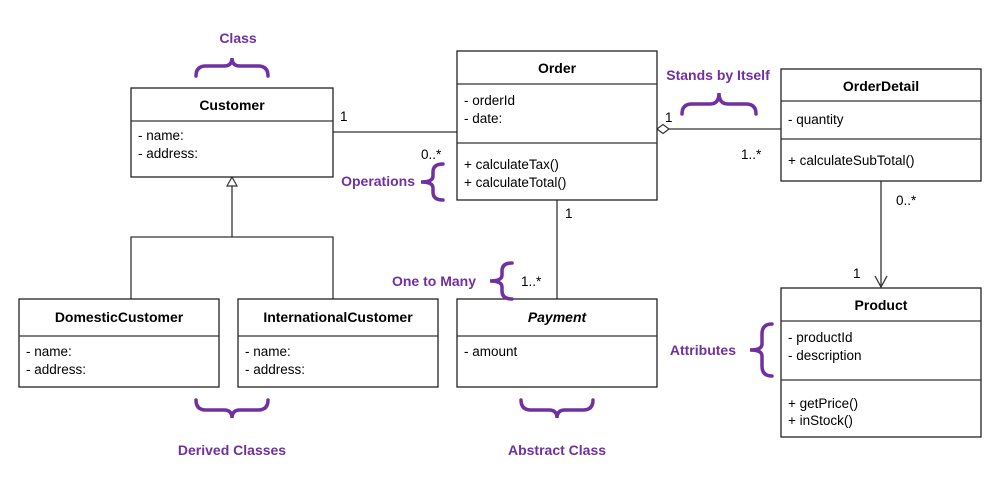 The height and width of the screenshot is (500, 1000). What do you see at coordinates (515, 182) in the screenshot?
I see `operation: + calculateTotal()` at bounding box center [515, 182].